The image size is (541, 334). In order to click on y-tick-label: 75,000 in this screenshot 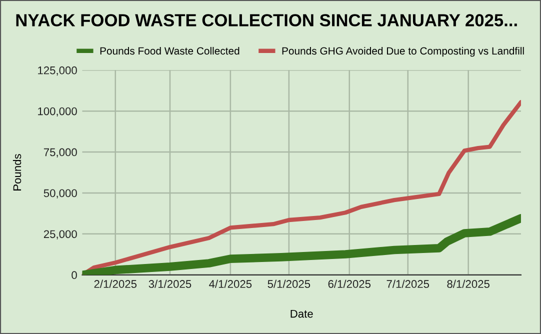, I will do `click(60, 153)`.